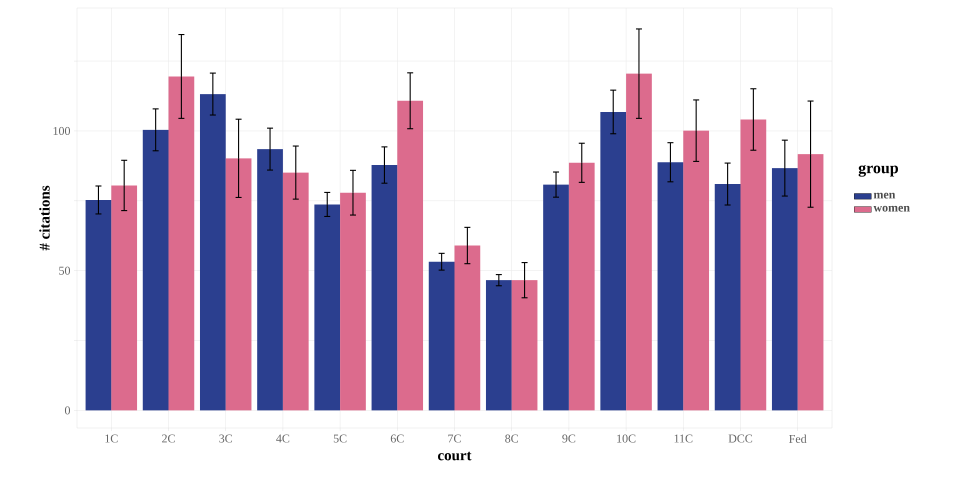  What do you see at coordinates (397, 438) in the screenshot?
I see `x-tick-label: 6C` at bounding box center [397, 438].